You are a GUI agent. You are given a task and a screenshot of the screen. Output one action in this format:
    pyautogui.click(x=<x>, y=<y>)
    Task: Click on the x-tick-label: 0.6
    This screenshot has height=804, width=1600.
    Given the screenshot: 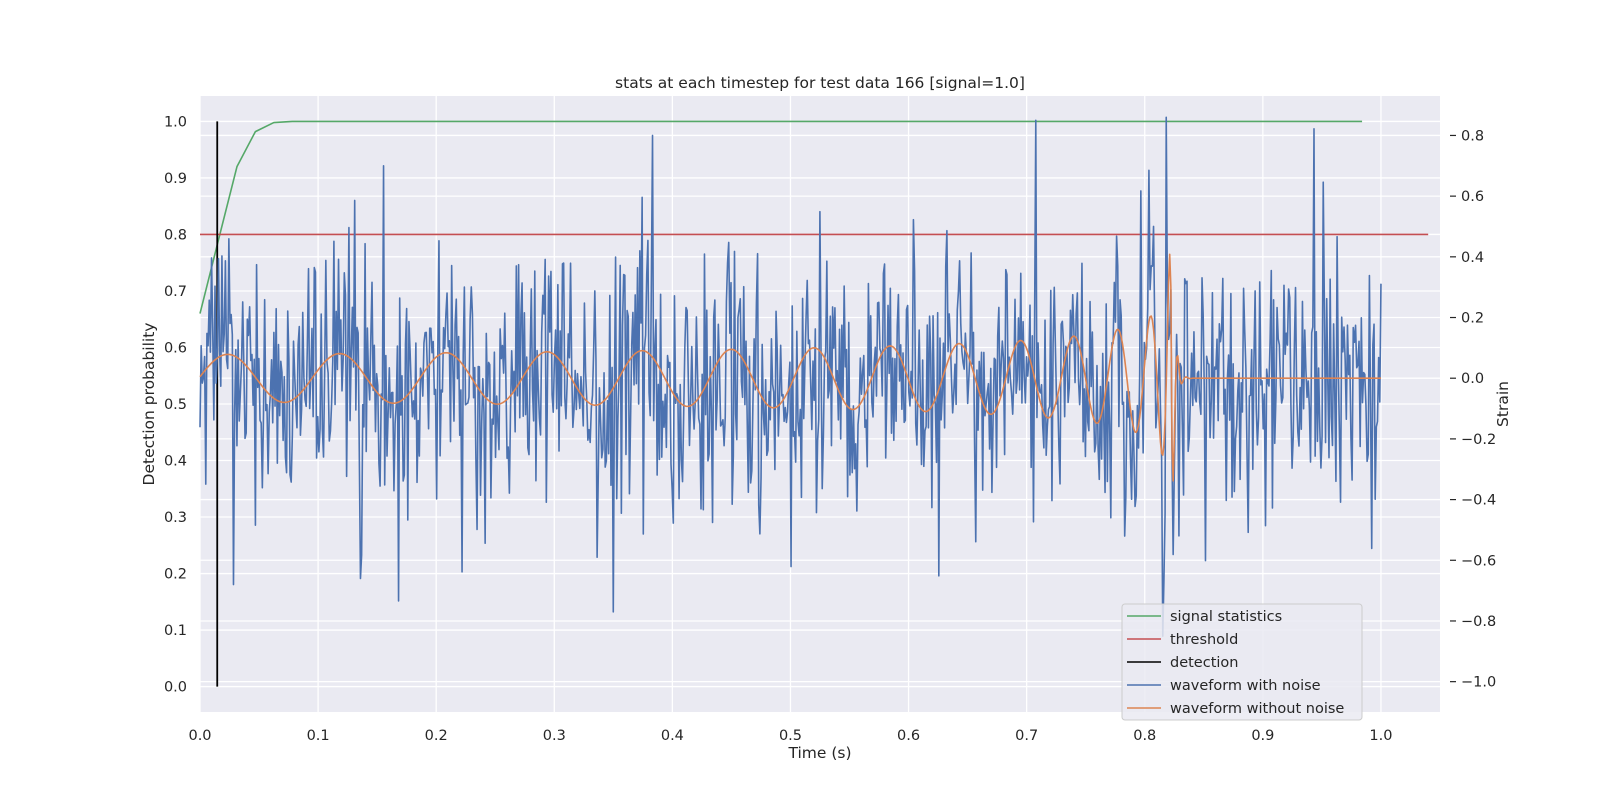 What is the action you would take?
    pyautogui.click(x=908, y=736)
    